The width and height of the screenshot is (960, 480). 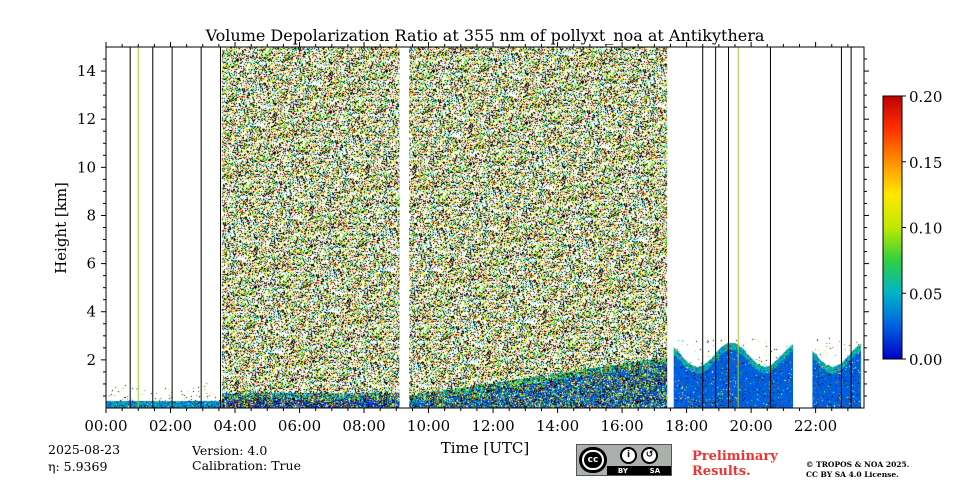 I want to click on cc-icon: cc, so click(x=593, y=460).